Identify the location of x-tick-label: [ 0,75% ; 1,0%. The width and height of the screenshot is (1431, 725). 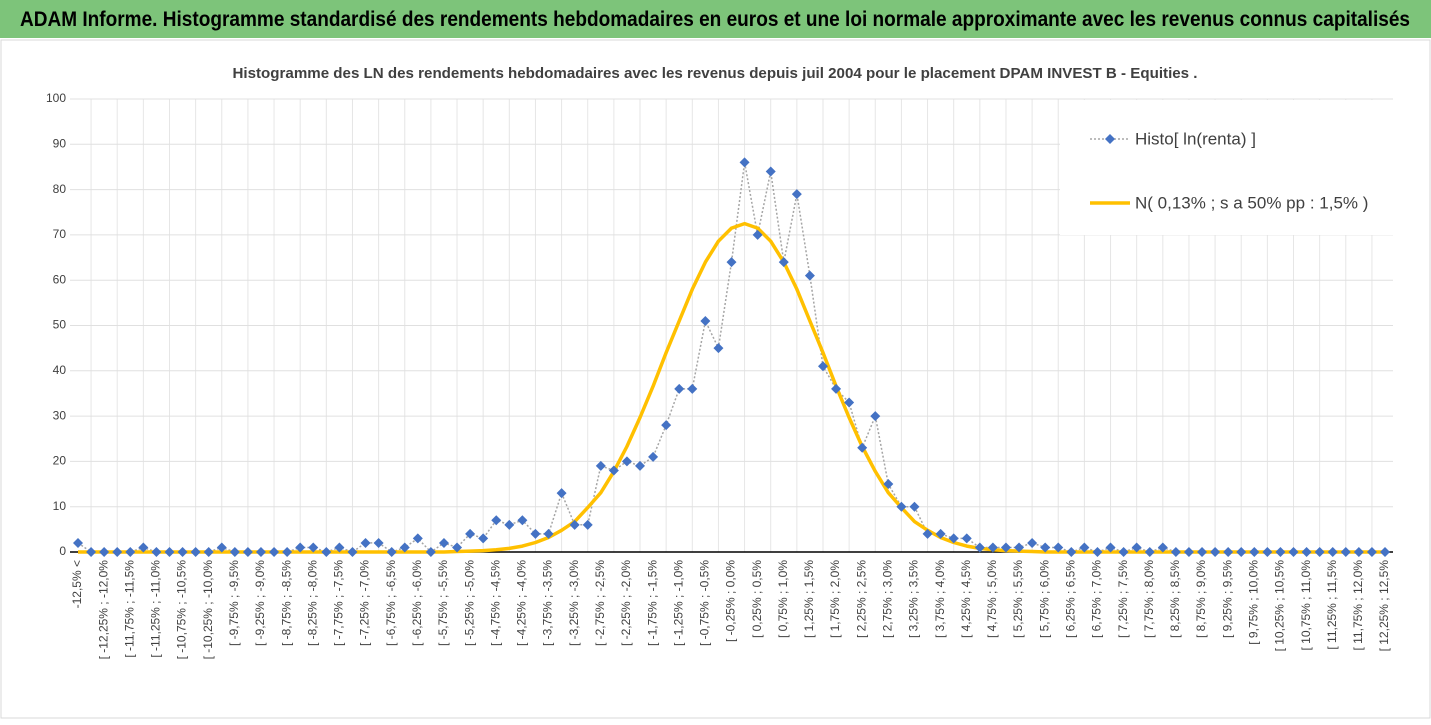
(783, 599).